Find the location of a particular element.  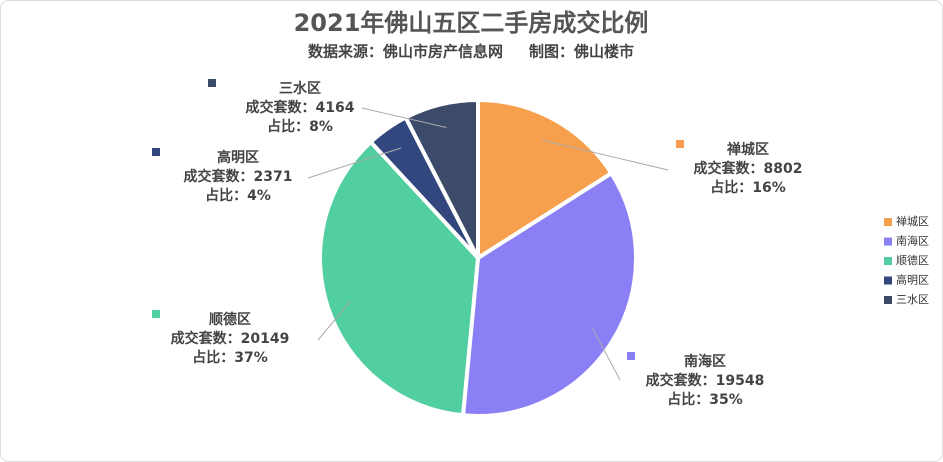

label-category: 禅城区 is located at coordinates (747, 149).